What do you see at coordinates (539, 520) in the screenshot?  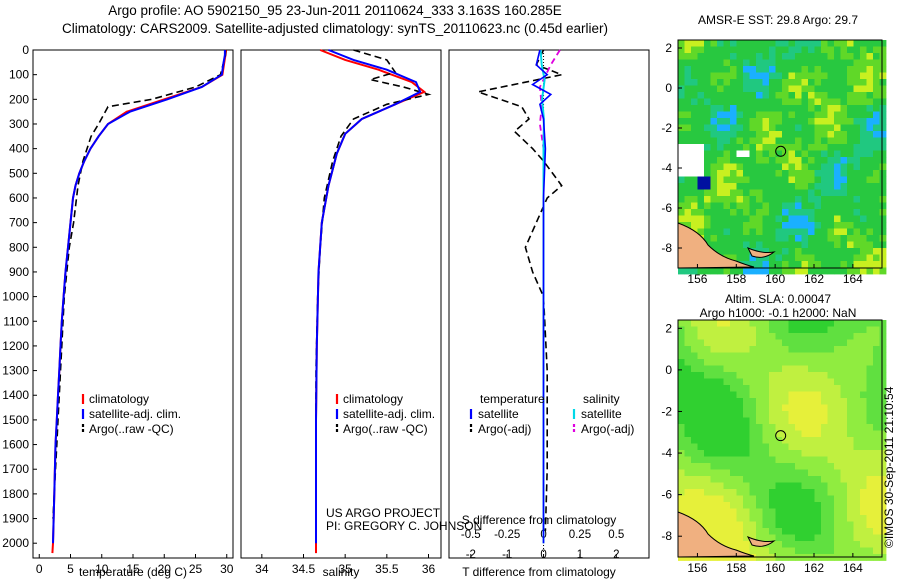 I see `sdiff-x-label: S difference from climatology` at bounding box center [539, 520].